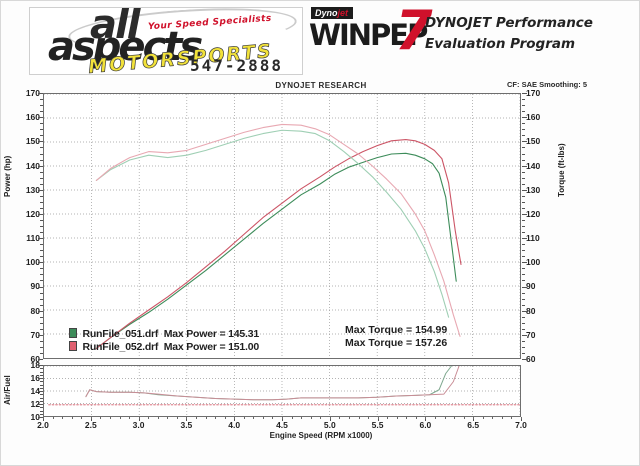 The height and width of the screenshot is (466, 640). I want to click on torque-axis-label: Torque (ft-lbs), so click(561, 170).